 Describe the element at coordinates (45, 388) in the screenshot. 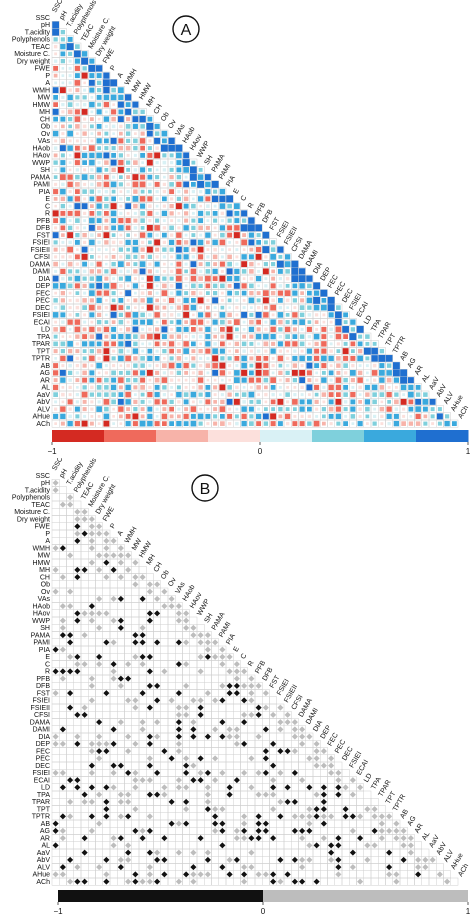

I see `row-label: AL` at that location.